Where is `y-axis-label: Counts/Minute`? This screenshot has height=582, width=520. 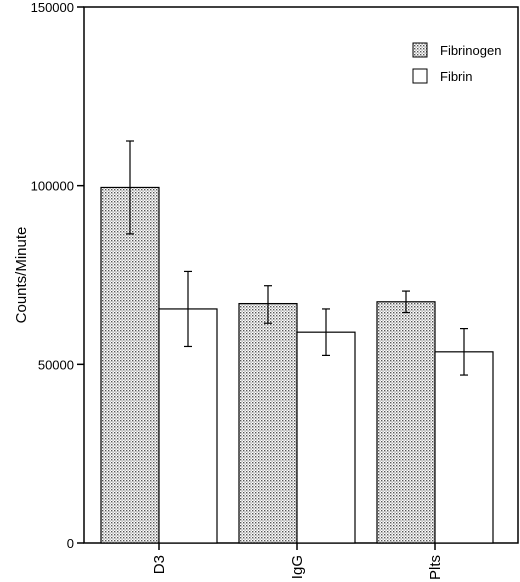
y-axis-label: Counts/Minute is located at coordinates (21, 275).